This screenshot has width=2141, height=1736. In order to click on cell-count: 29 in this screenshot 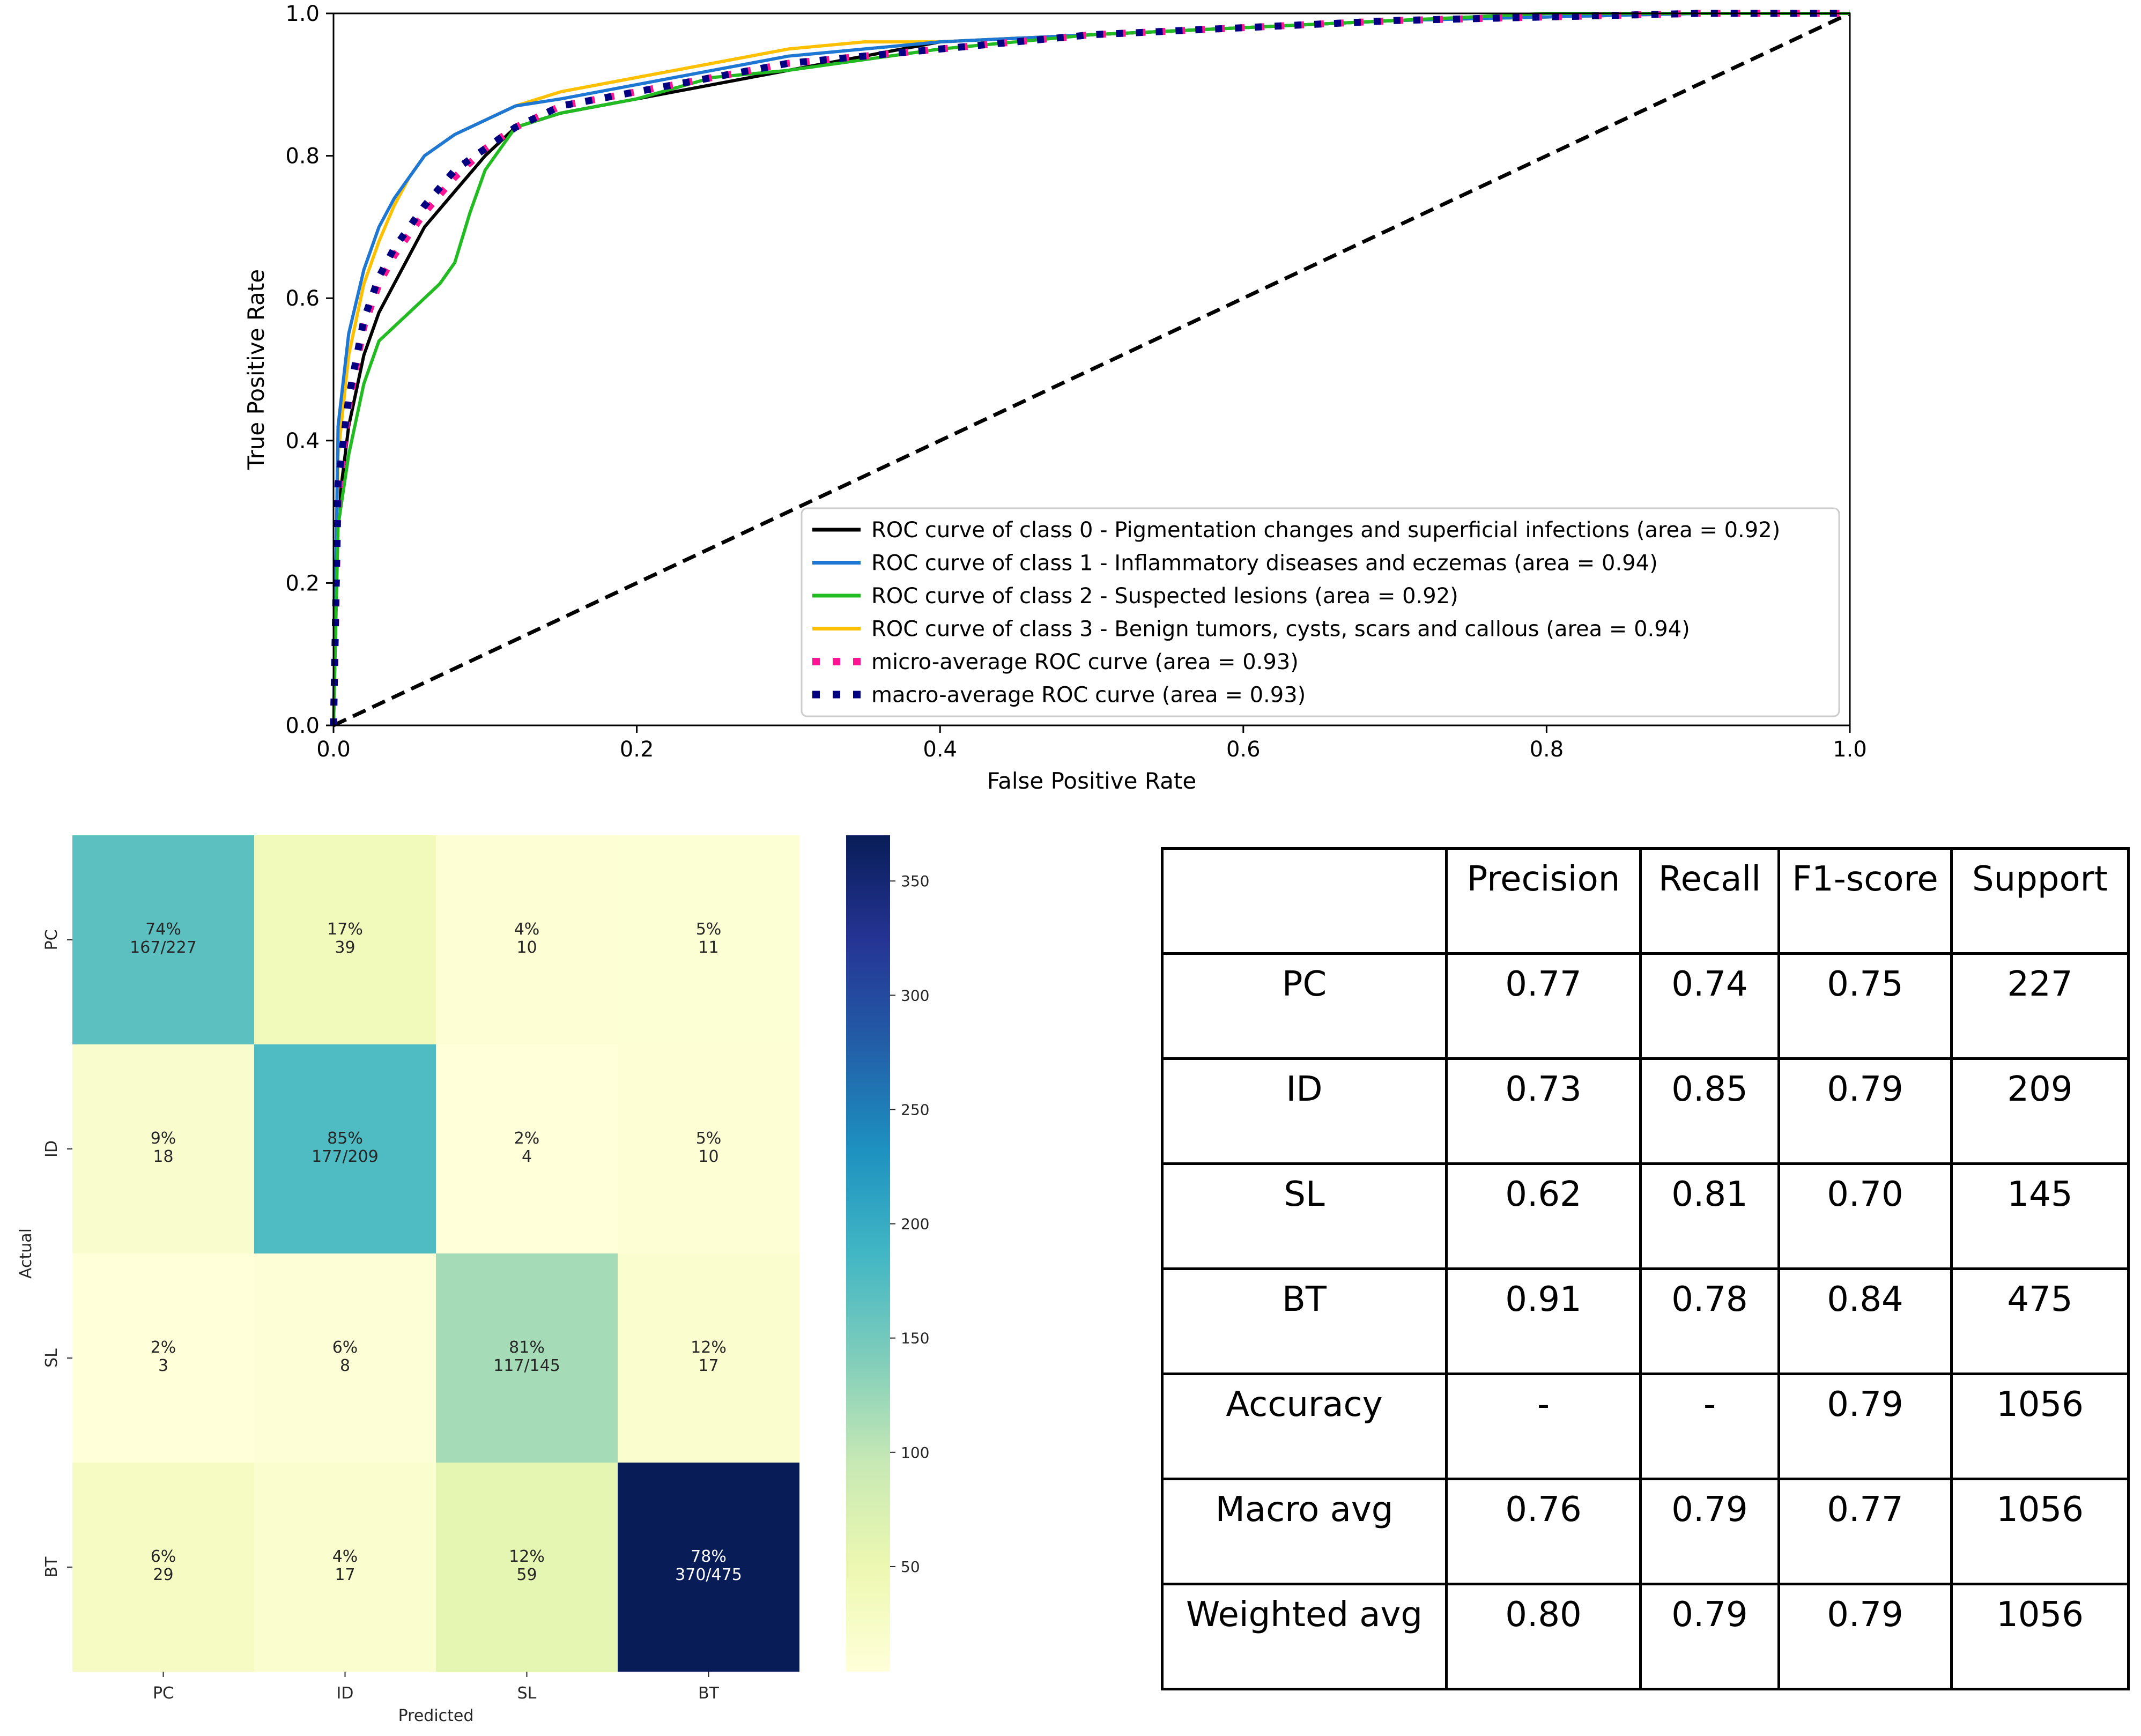, I will do `click(163, 1575)`.